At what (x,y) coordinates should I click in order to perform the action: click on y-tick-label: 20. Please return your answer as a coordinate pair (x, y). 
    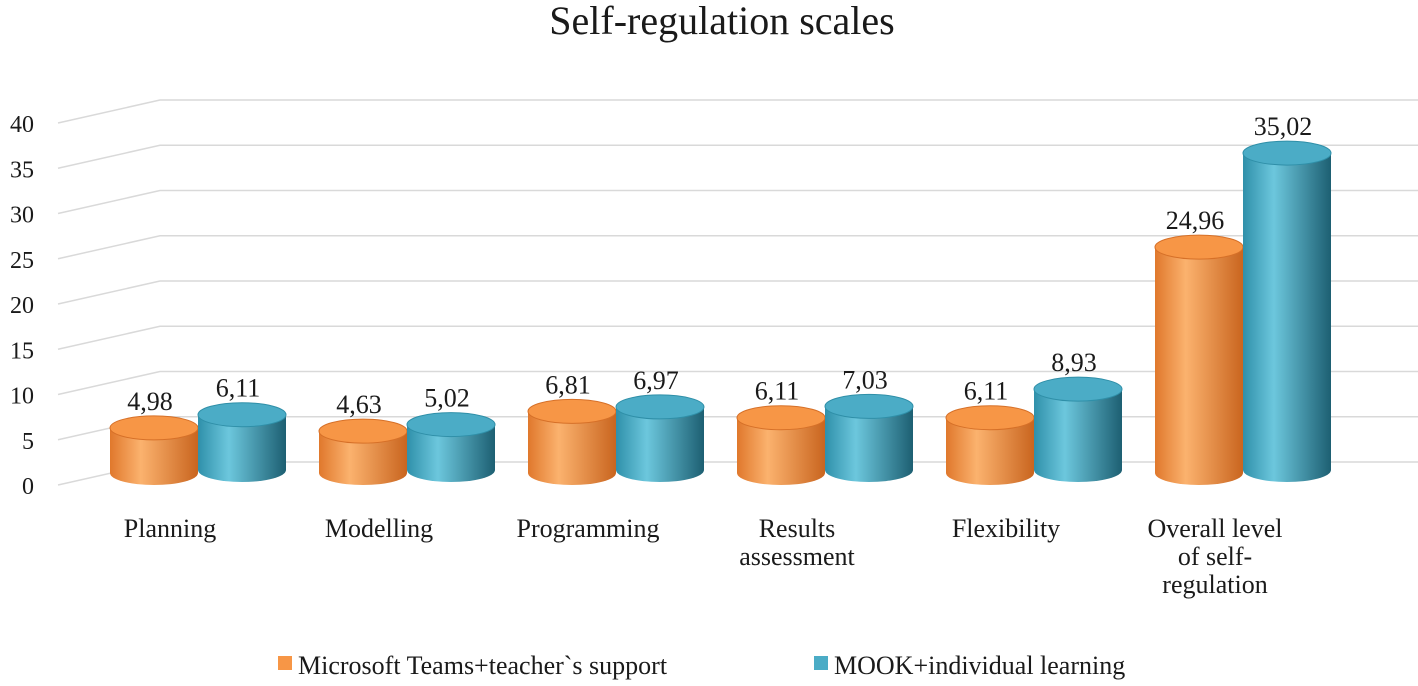
    Looking at the image, I should click on (22, 306).